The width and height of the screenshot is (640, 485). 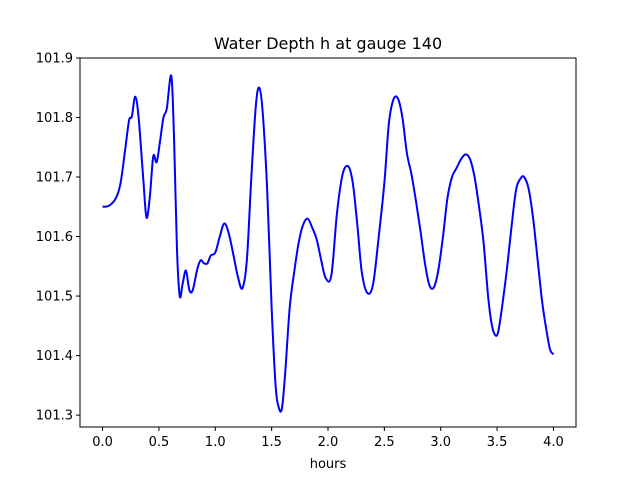 What do you see at coordinates (54, 118) in the screenshot?
I see `y-tick-label: 101.8` at bounding box center [54, 118].